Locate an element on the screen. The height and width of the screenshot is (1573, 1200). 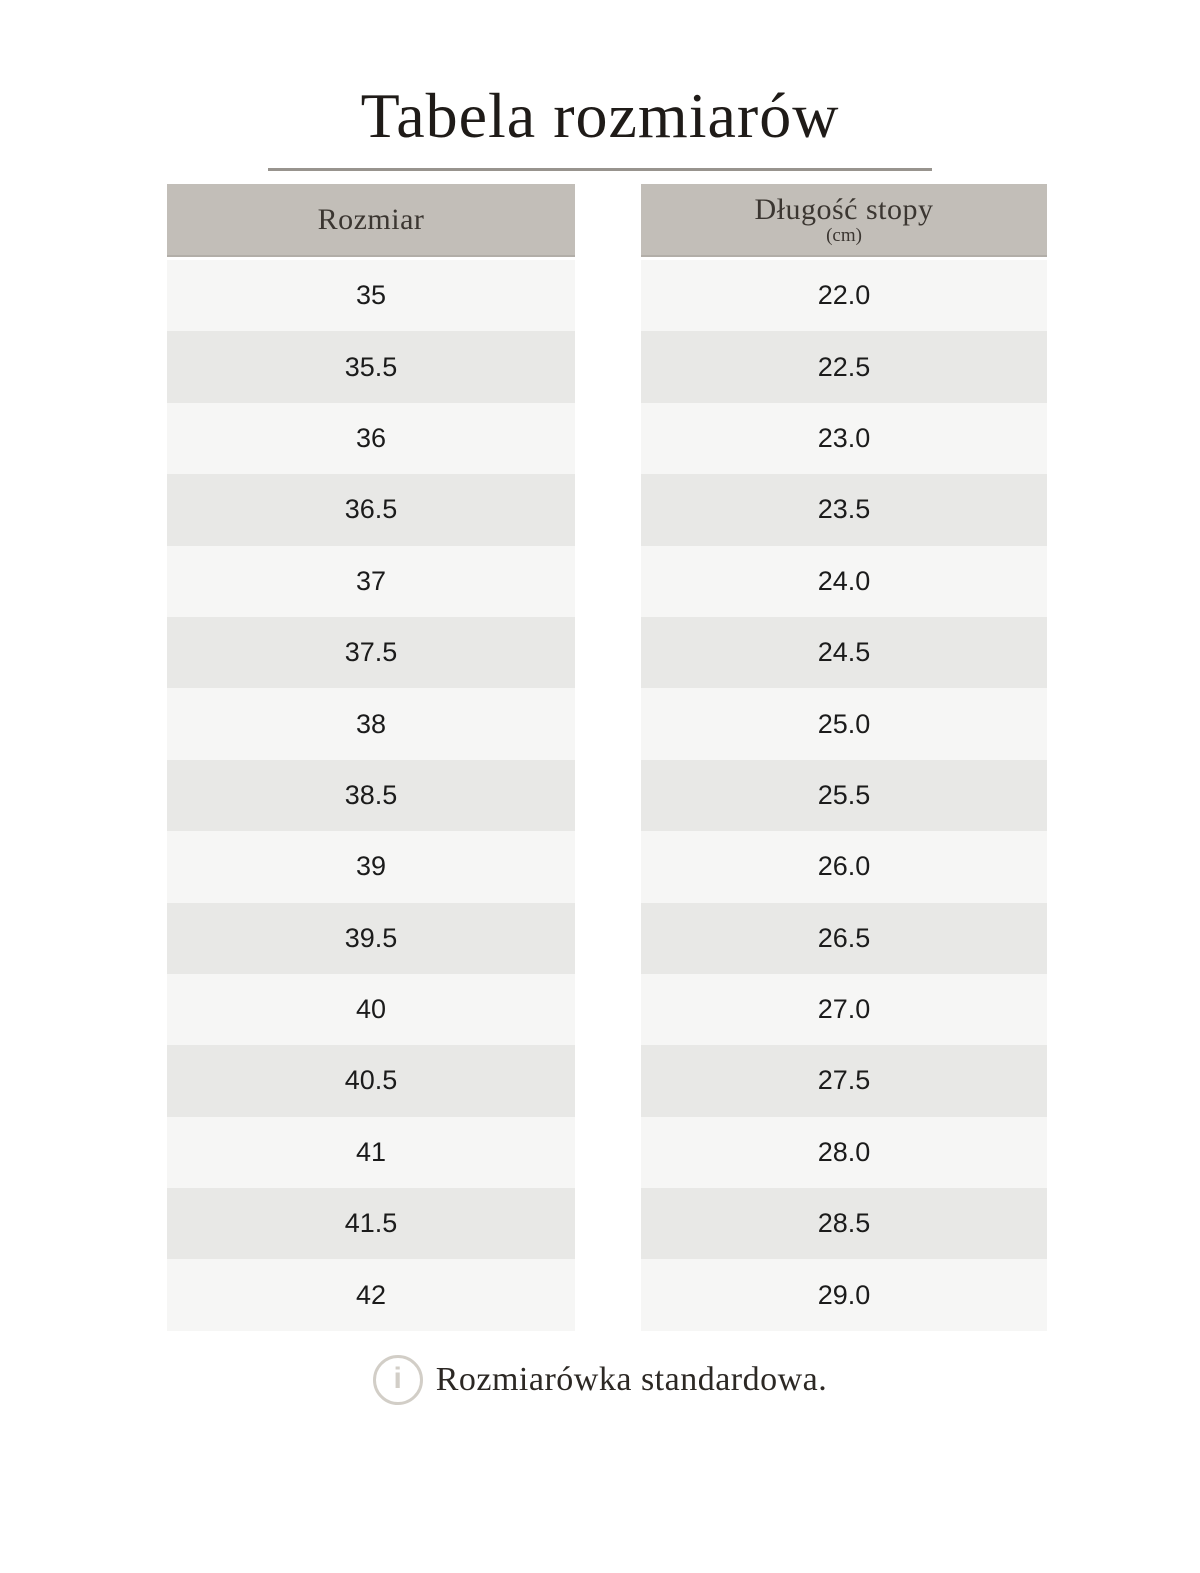
title-underline is located at coordinates (600, 169).